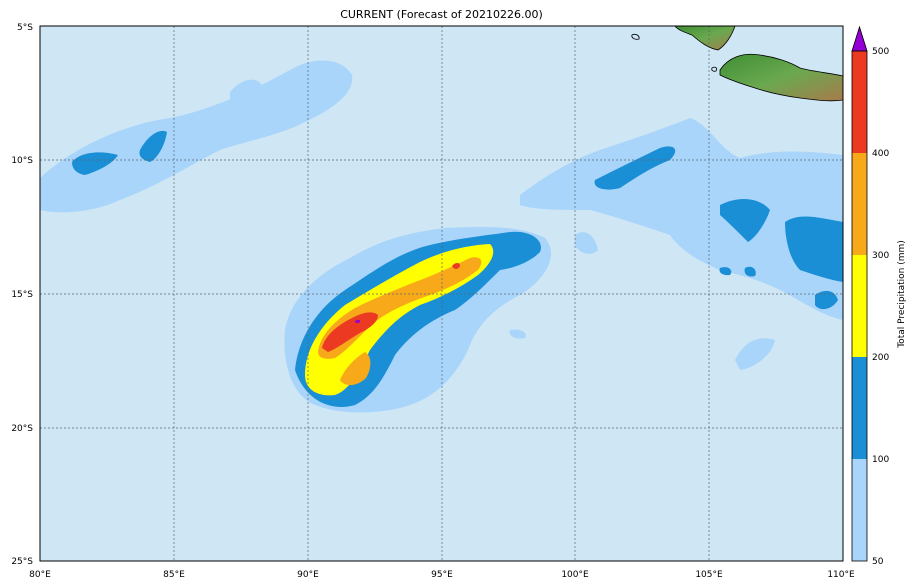 The width and height of the screenshot is (917, 588). I want to click on lat-label-5s: 5°S, so click(25, 28).